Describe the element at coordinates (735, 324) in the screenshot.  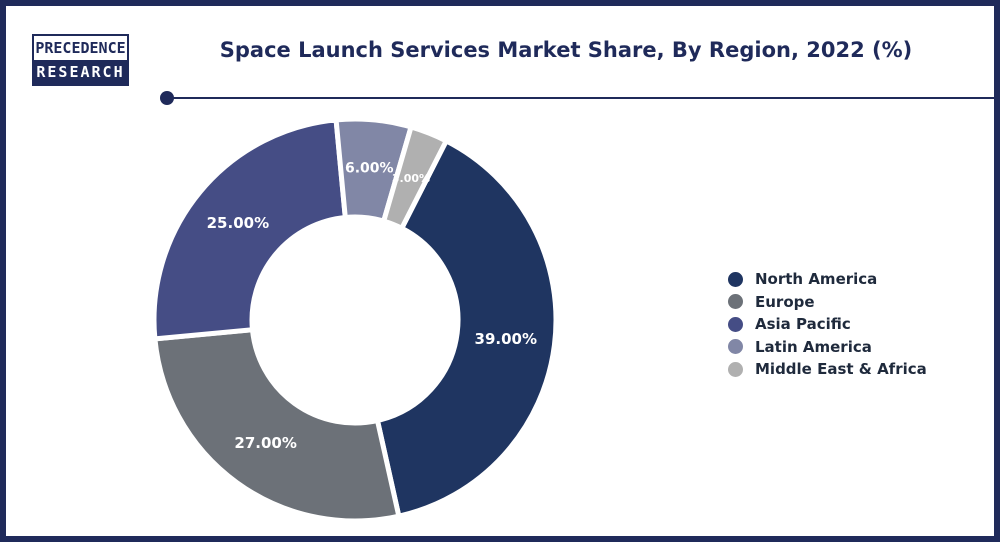
I see `legend-swatch-asia-pacific` at that location.